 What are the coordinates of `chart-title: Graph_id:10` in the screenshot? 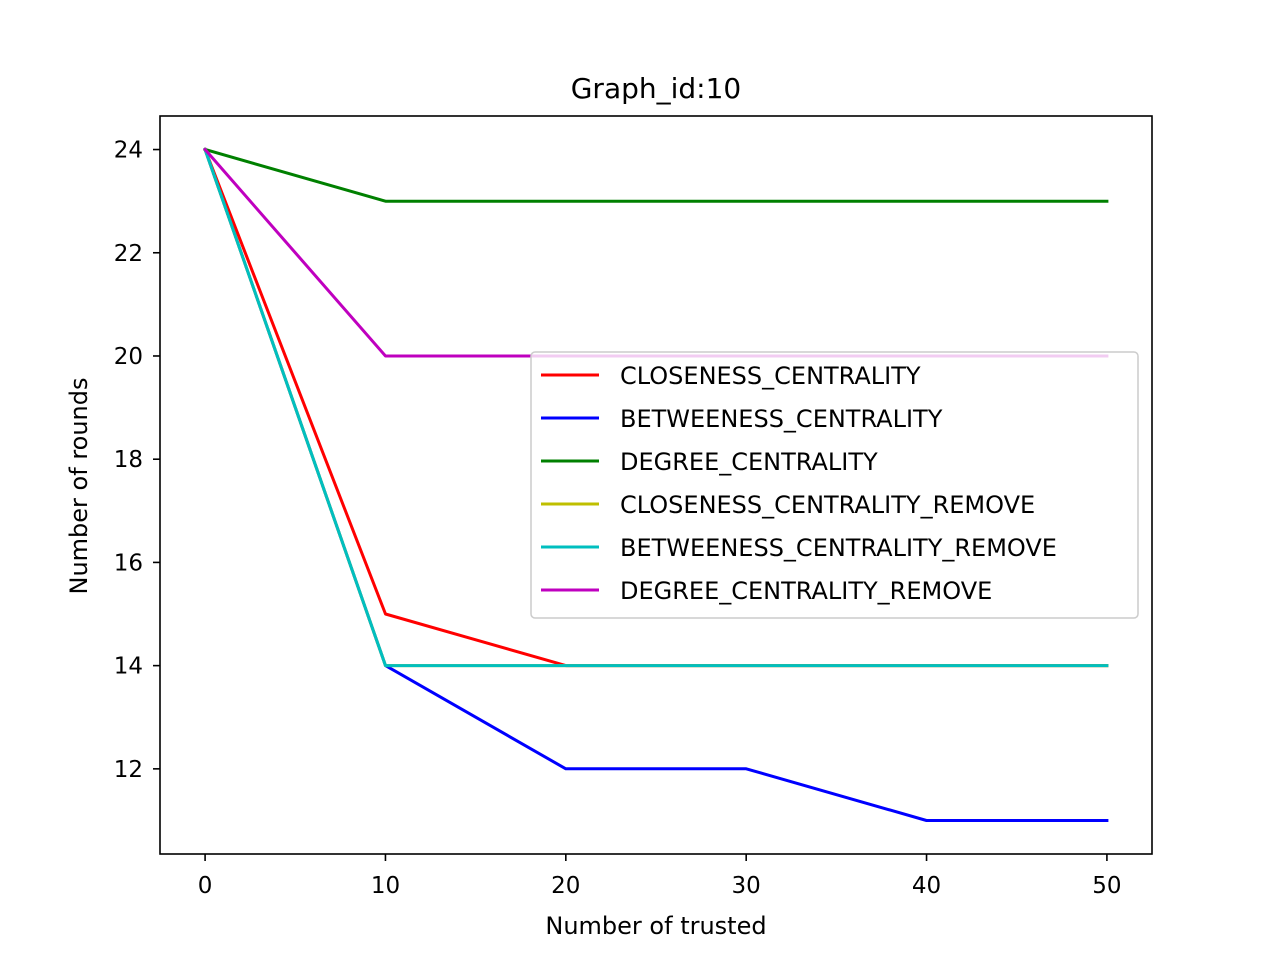 It's located at (656, 88).